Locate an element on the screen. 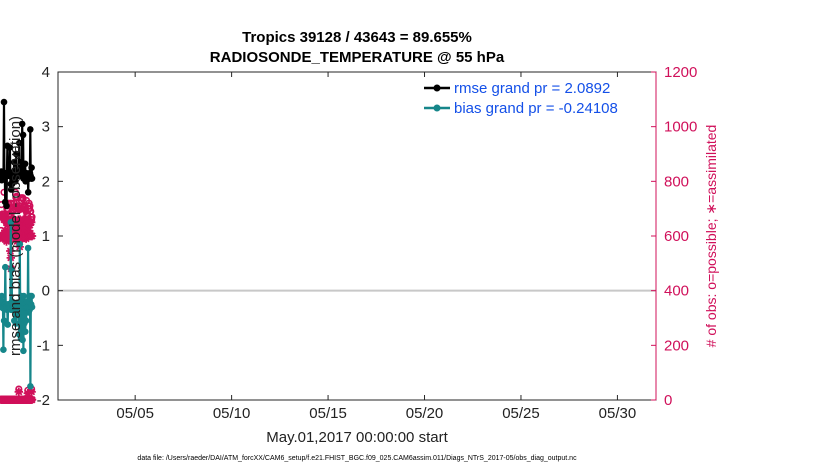  y-tick-label: -2 is located at coordinates (43, 400).